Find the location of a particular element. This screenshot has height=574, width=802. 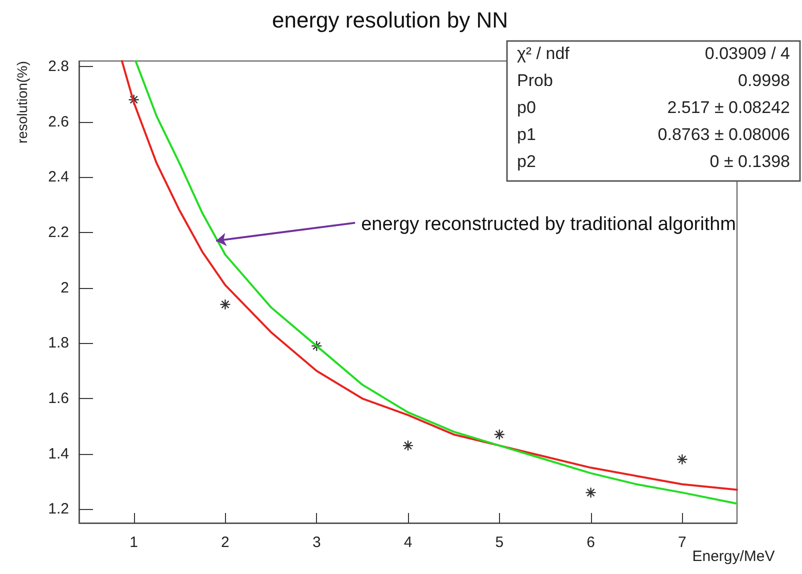

y-tick-label: 1.8 is located at coordinates (58, 343).